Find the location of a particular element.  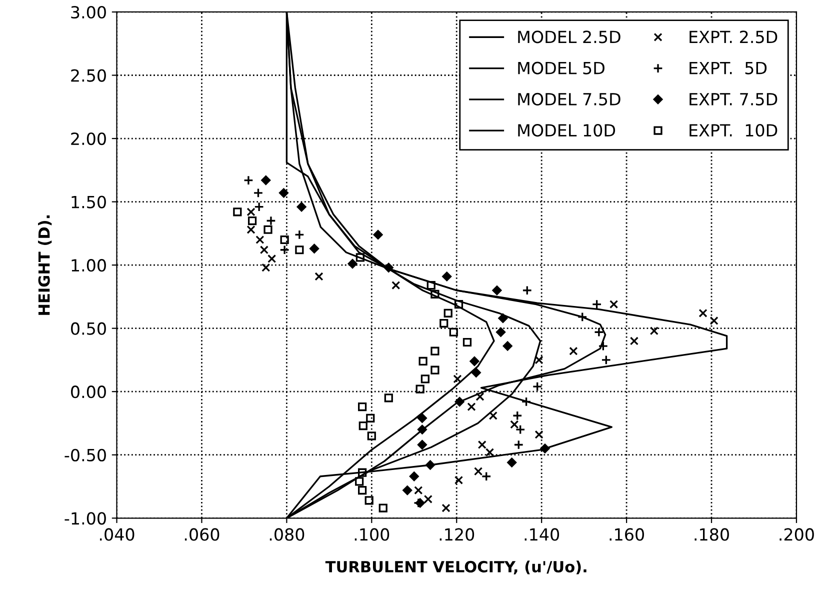

legend-label: MODEL 10D is located at coordinates (567, 130).